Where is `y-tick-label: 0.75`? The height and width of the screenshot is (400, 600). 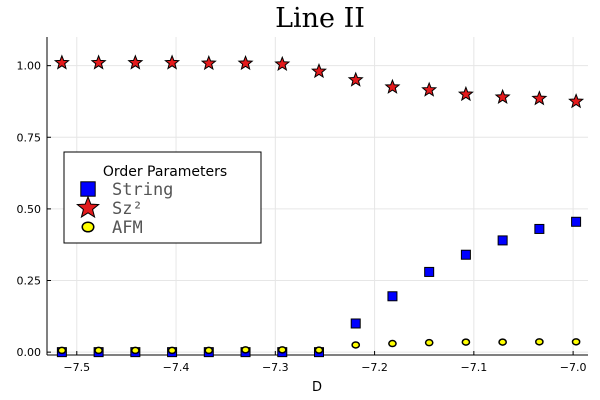
y-tick-label: 0.75 is located at coordinates (29, 137).